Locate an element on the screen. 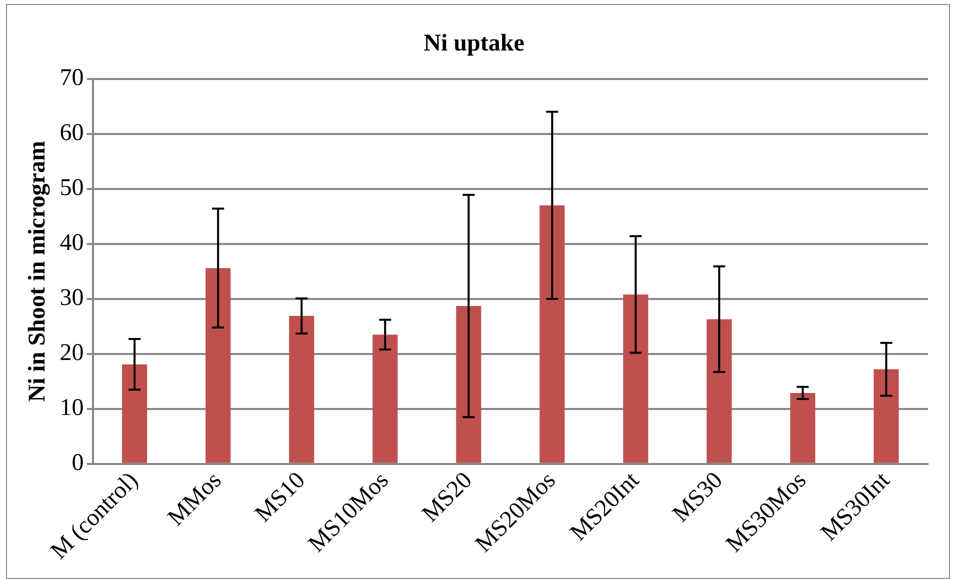 Image resolution: width=958 pixels, height=579 pixels. y-tick-label: 20 is located at coordinates (72, 353).